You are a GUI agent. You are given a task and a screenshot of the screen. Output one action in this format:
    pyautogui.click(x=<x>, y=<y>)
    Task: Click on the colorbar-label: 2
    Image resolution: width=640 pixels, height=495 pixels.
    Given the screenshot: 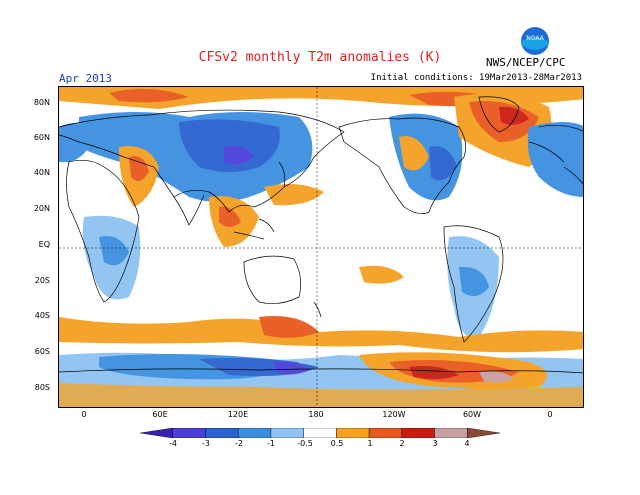 What is the action you would take?
    pyautogui.click(x=402, y=443)
    